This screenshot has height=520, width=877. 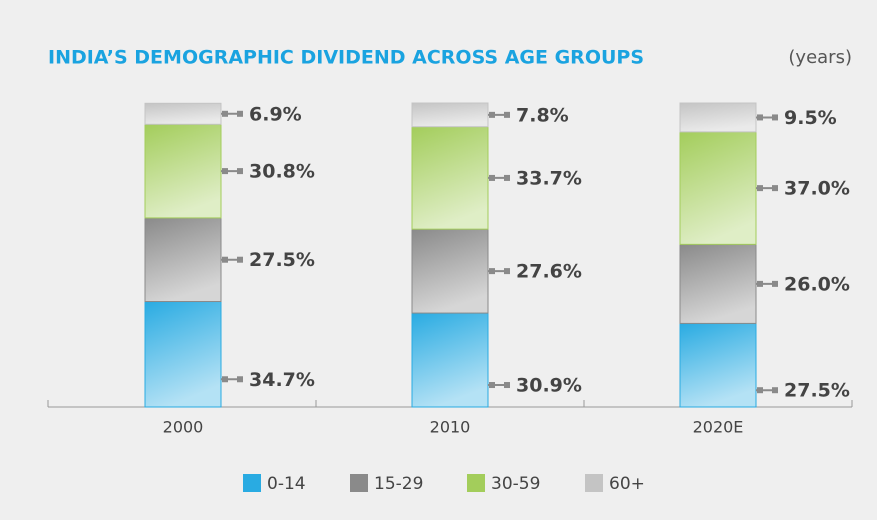 I want to click on value-label: 9.5%, so click(x=810, y=118).